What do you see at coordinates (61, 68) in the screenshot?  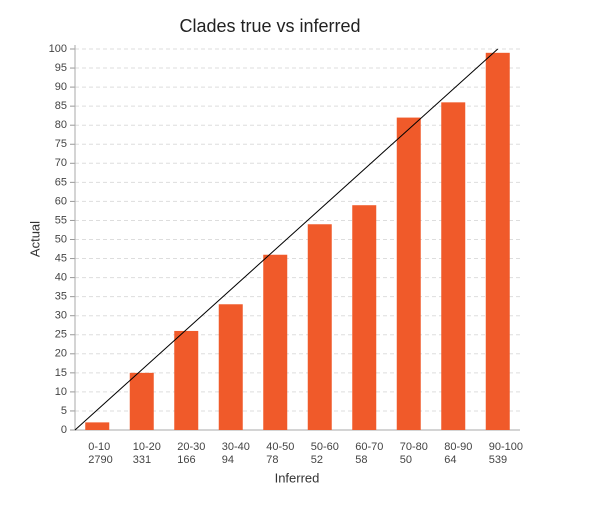 I see `y-tick-label: 95` at bounding box center [61, 68].